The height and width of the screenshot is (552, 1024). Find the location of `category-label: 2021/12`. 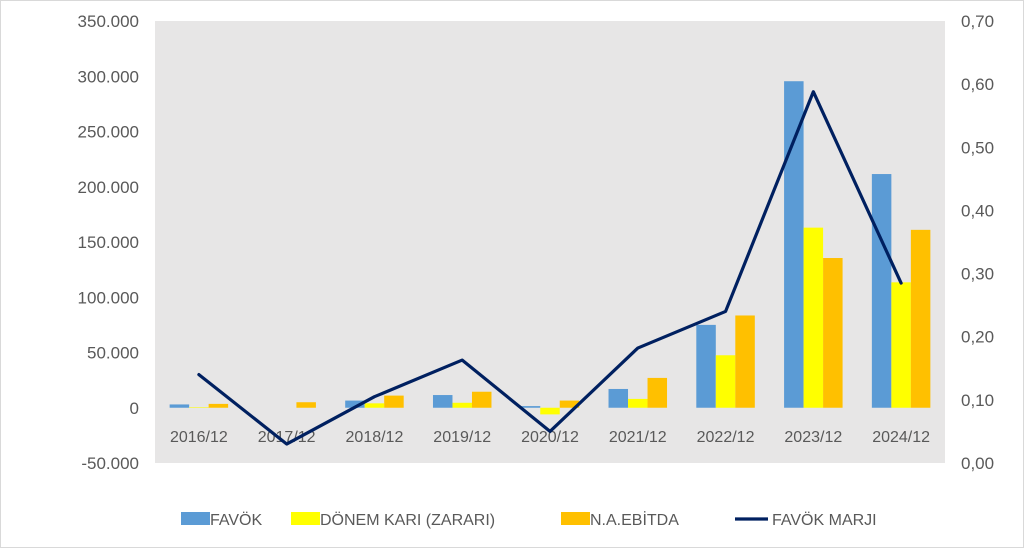

category-label: 2021/12 is located at coordinates (638, 437).